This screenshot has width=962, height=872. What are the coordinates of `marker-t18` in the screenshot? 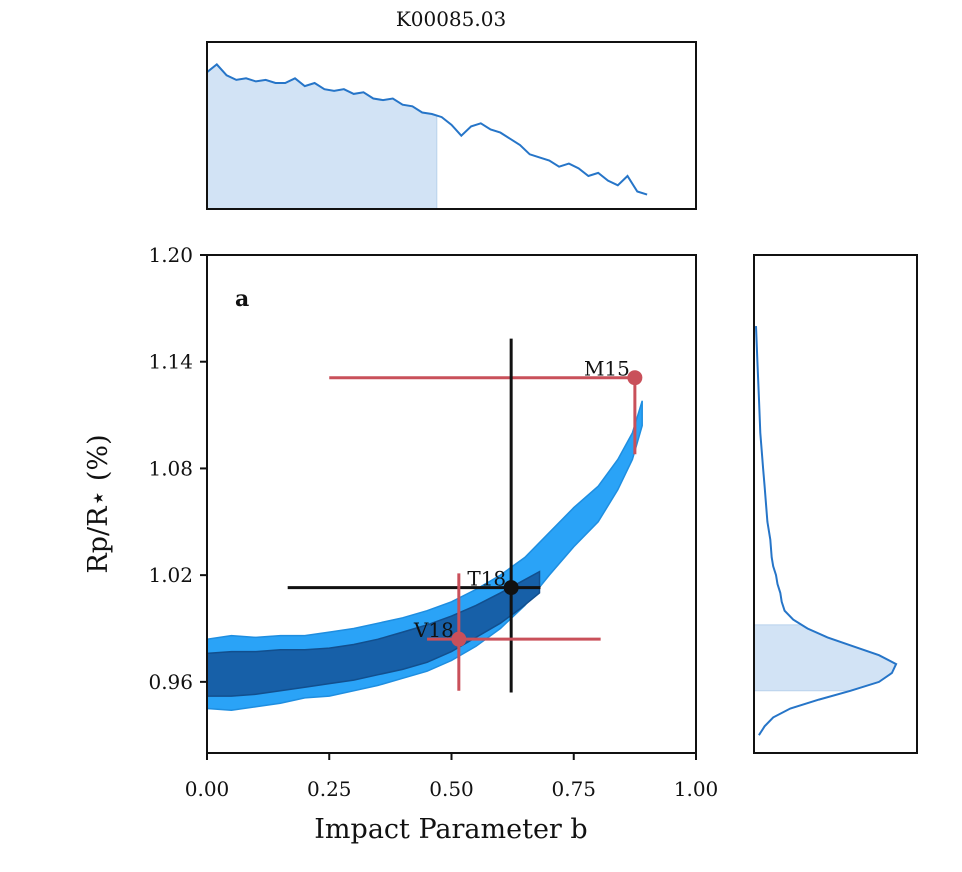 It's located at (511, 588).